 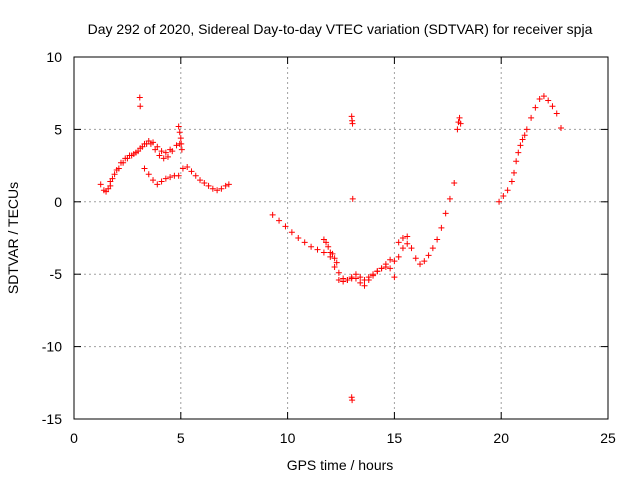 What do you see at coordinates (74, 438) in the screenshot?
I see `x-tick-label: 0` at bounding box center [74, 438].